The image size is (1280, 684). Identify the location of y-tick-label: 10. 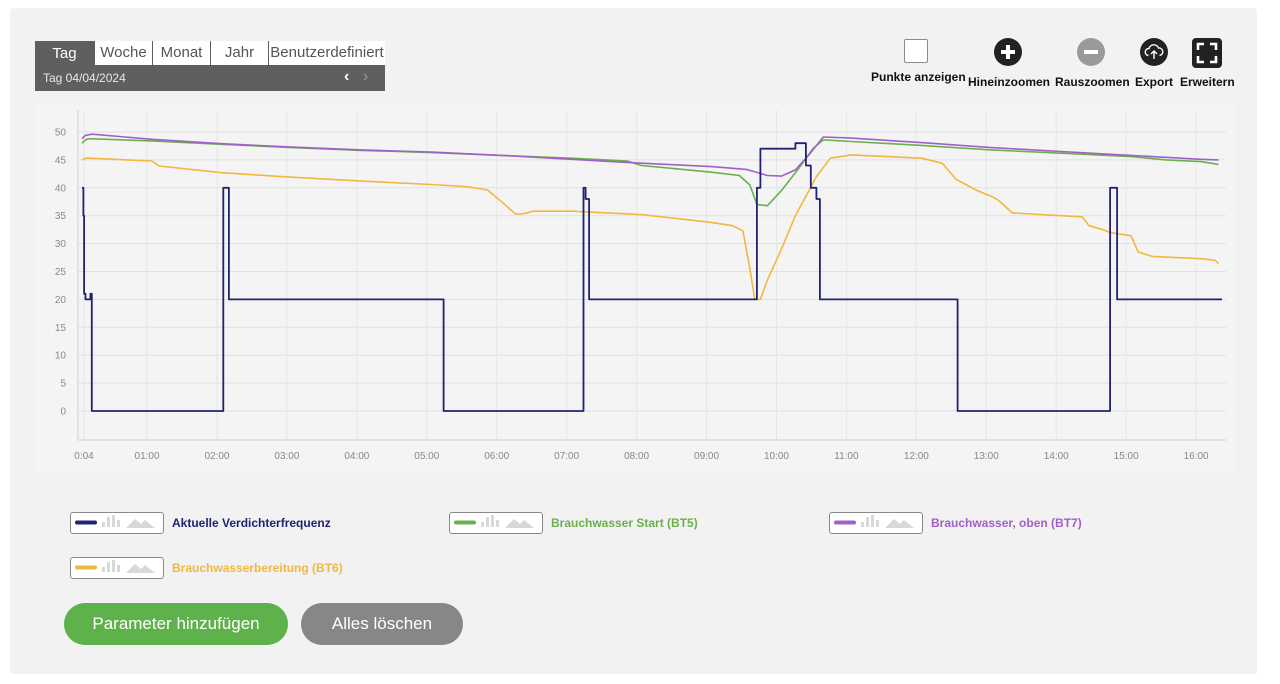
(61, 356).